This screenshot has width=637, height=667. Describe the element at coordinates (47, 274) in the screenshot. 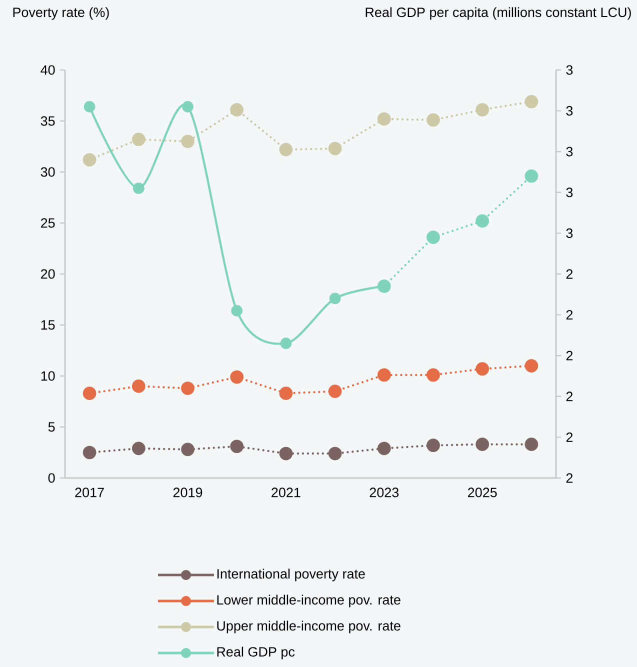

I see `y-tick-label: 20` at that location.